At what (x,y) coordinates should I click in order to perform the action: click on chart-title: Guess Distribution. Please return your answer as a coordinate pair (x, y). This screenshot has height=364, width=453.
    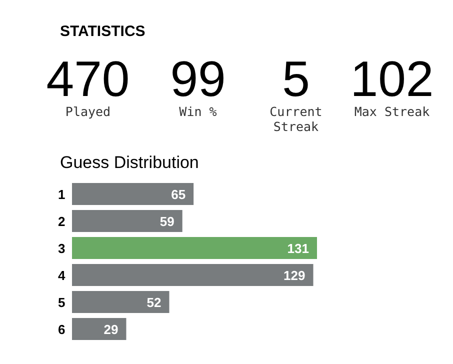
    Looking at the image, I should click on (129, 162).